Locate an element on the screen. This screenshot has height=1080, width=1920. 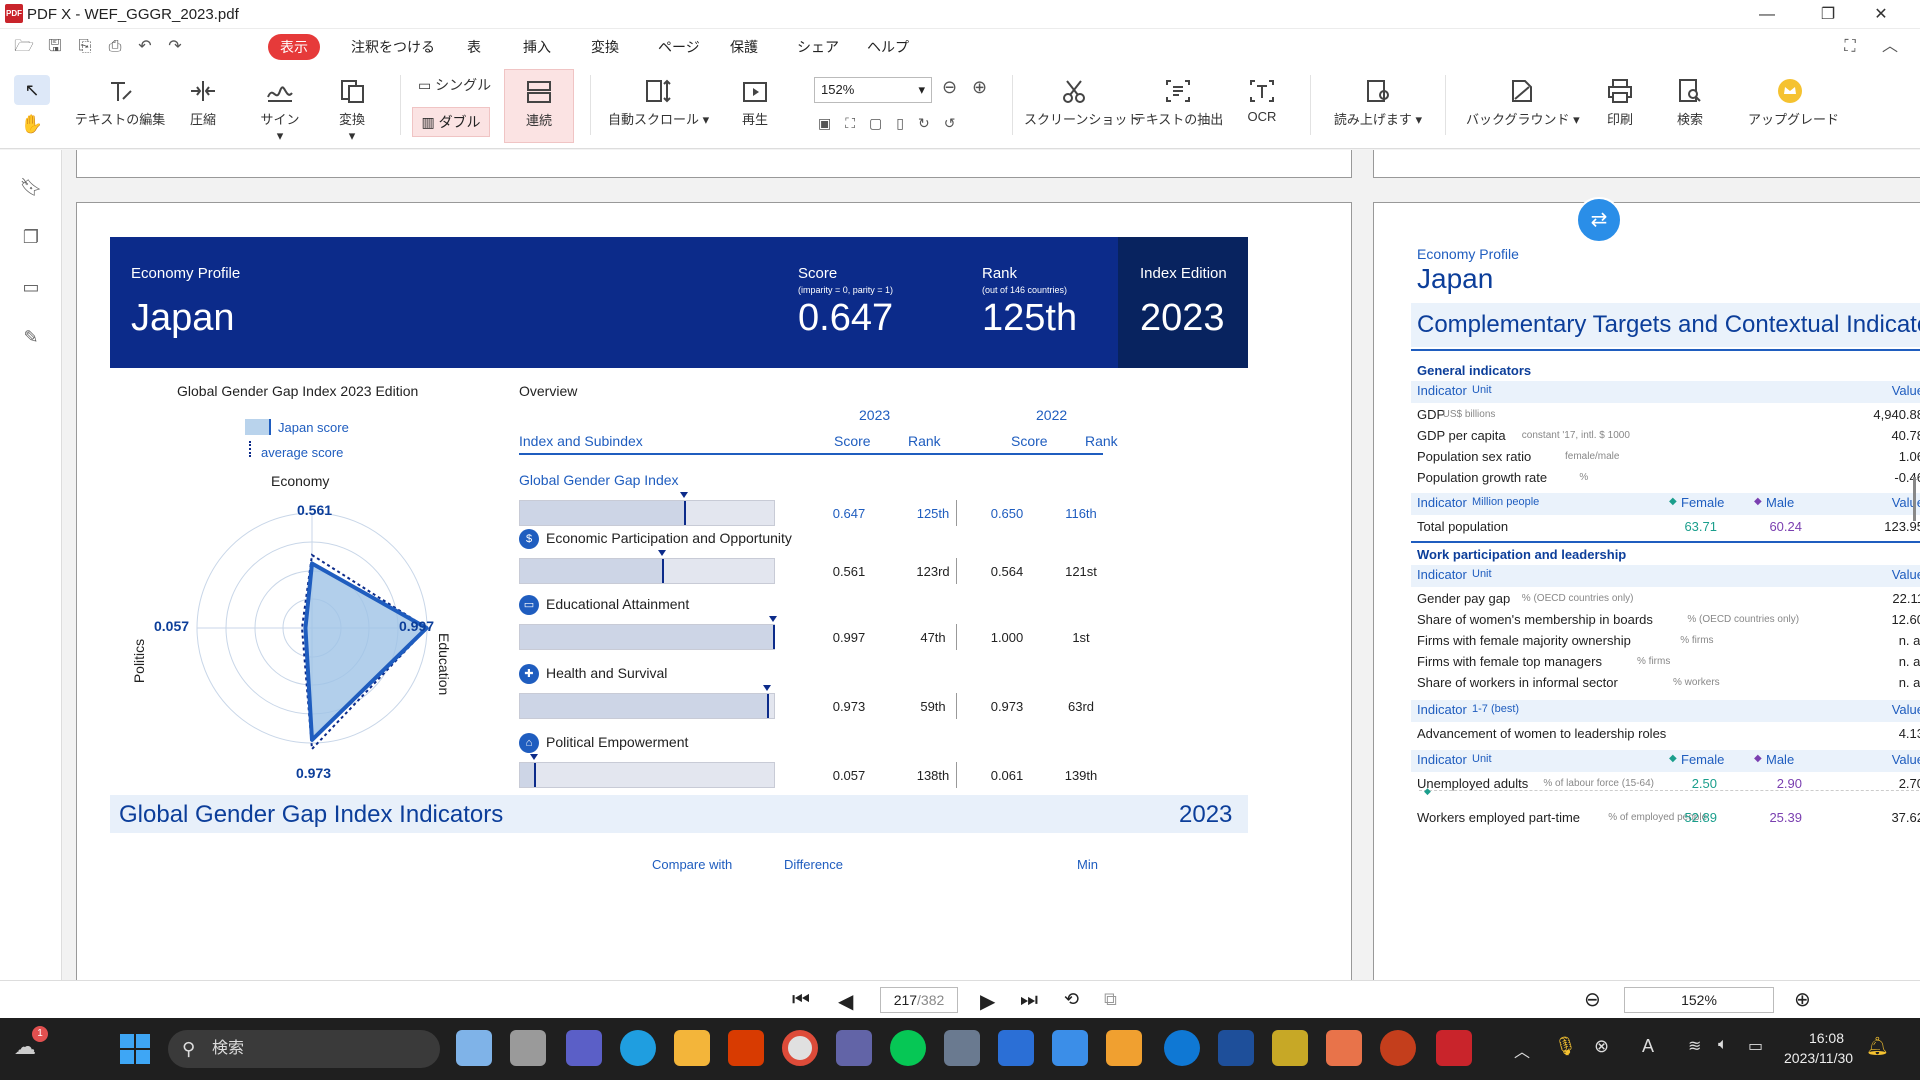
wifi-icon: ≋ is located at coordinates (1695, 1046).